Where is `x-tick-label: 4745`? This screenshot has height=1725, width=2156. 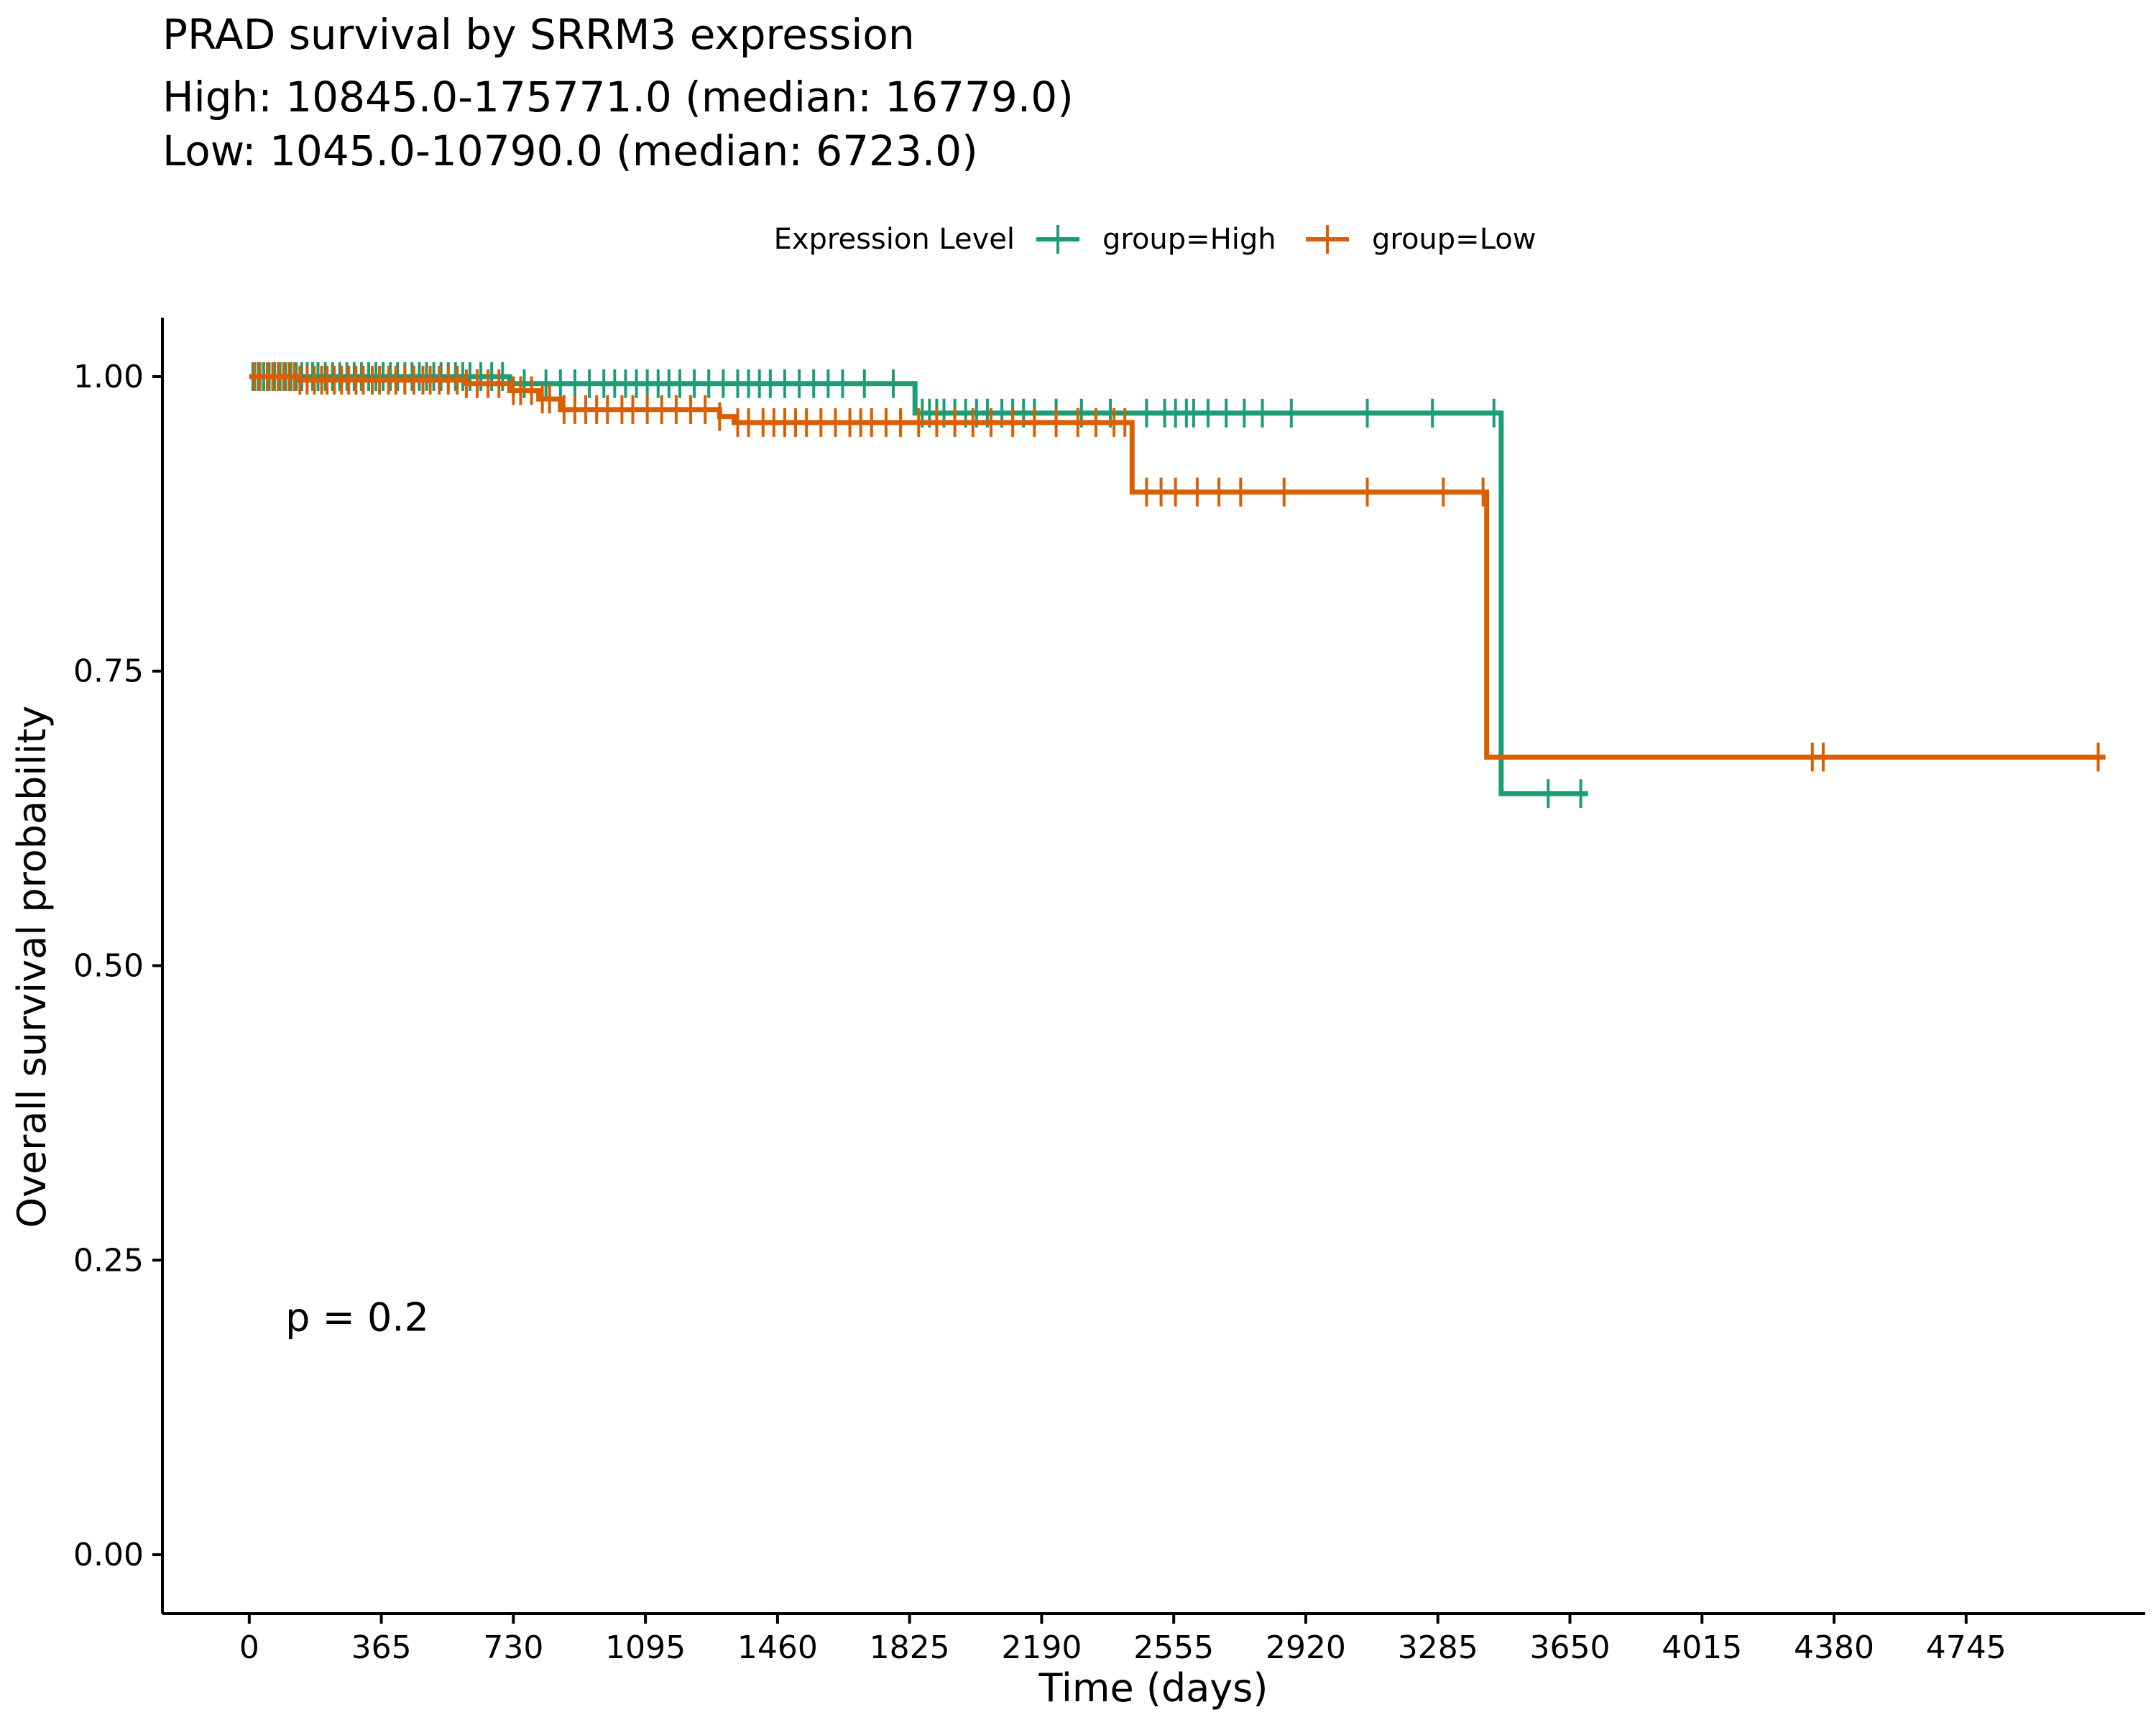 x-tick-label: 4745 is located at coordinates (1966, 1647).